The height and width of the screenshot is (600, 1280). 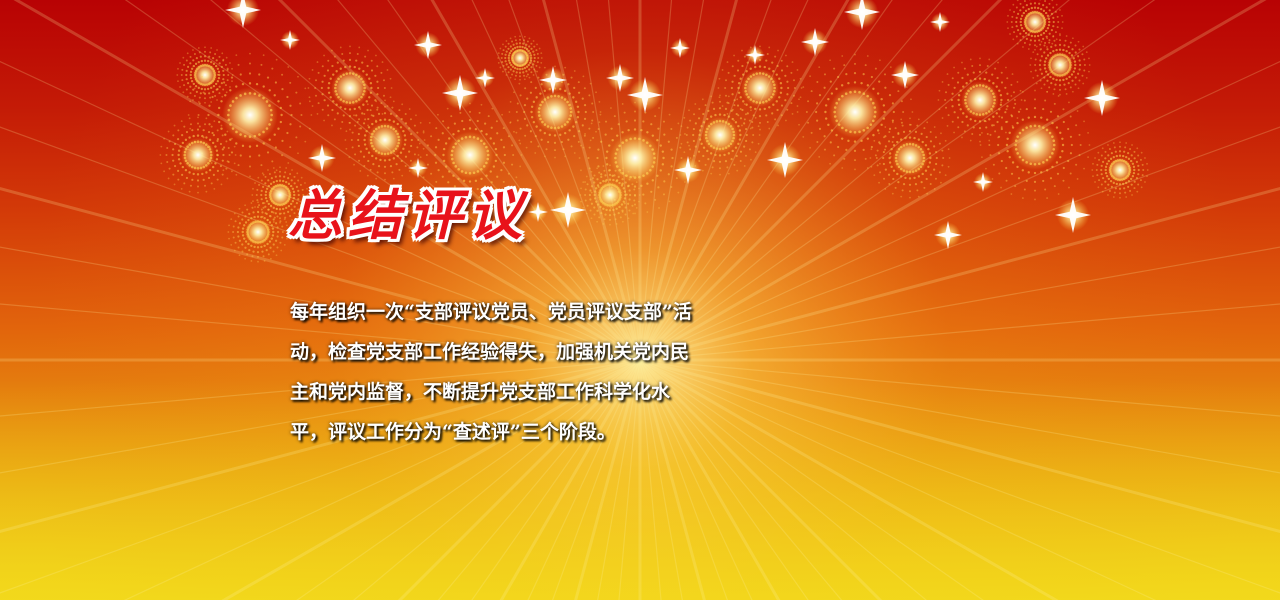 What do you see at coordinates (408, 215) in the screenshot?
I see `section-title: 总结评议` at bounding box center [408, 215].